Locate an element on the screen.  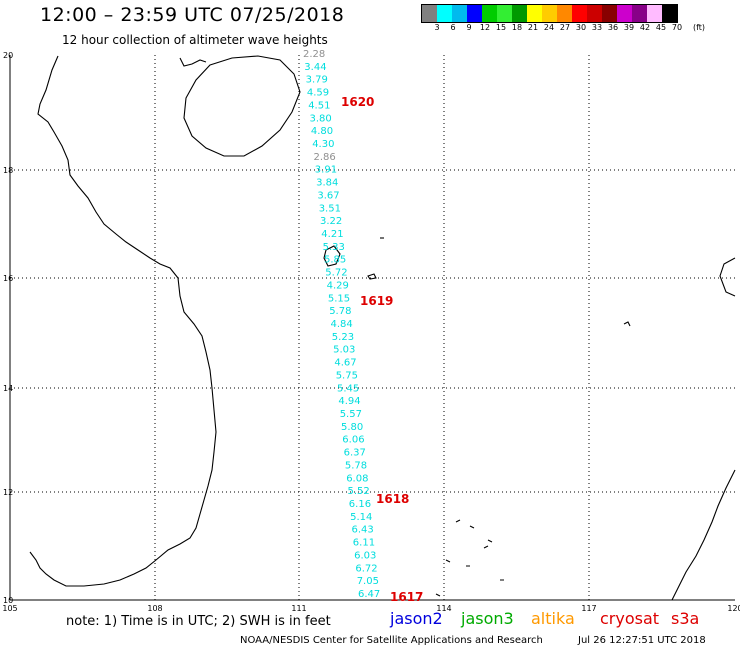
pass-id-label: 1618 is located at coordinates (392, 499).